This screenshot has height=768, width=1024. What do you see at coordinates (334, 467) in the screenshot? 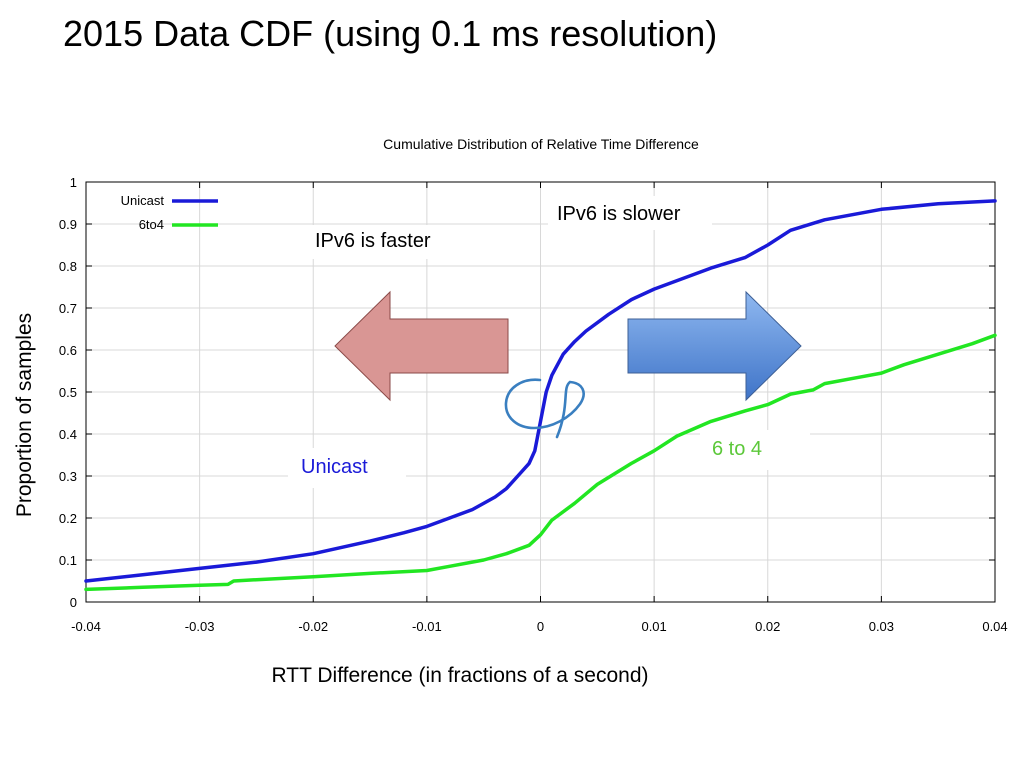
I see `annotation-unicast: Unicast` at bounding box center [334, 467].